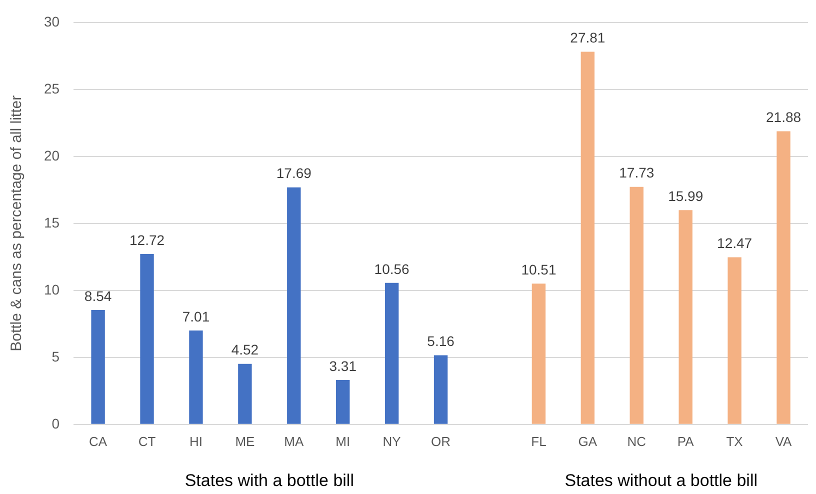  Describe the element at coordinates (196, 316) in the screenshot. I see `data-label: 7.01` at that location.